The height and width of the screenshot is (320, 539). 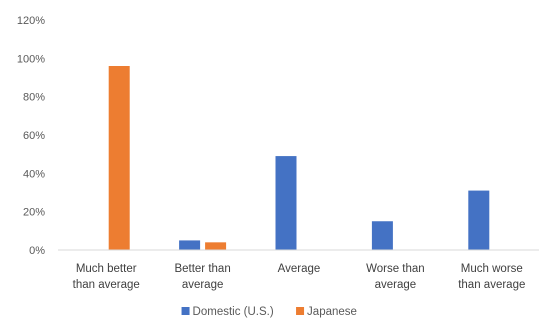 I want to click on legend: Domestic (U.S.) Japanese, so click(x=269, y=312).